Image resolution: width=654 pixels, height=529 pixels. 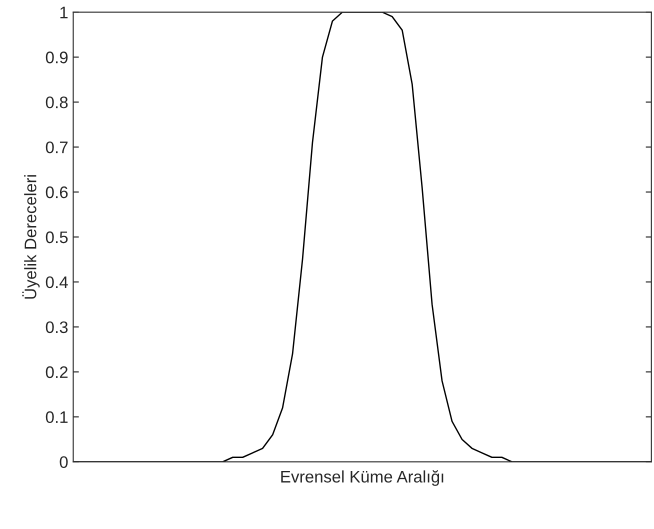 I want to click on y-tick-label: 0.2, so click(x=57, y=372).